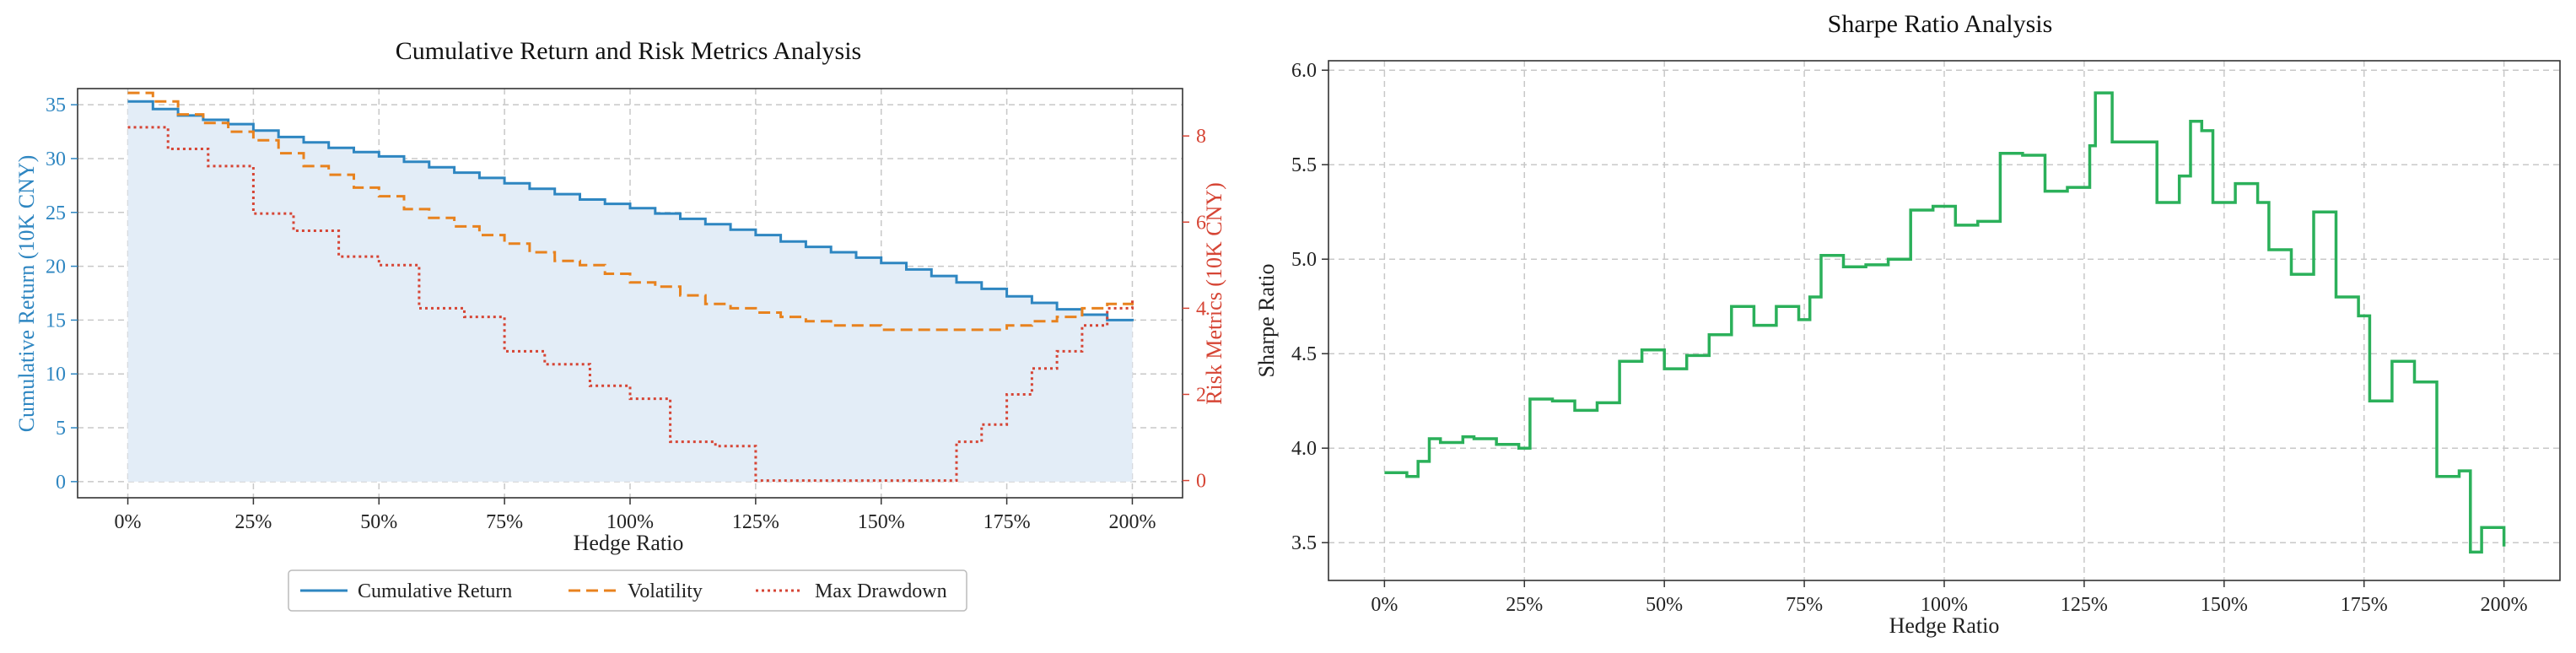 This screenshot has width=2576, height=653. What do you see at coordinates (1304, 449) in the screenshot?
I see `right-y-tick-label: 4.0` at bounding box center [1304, 449].